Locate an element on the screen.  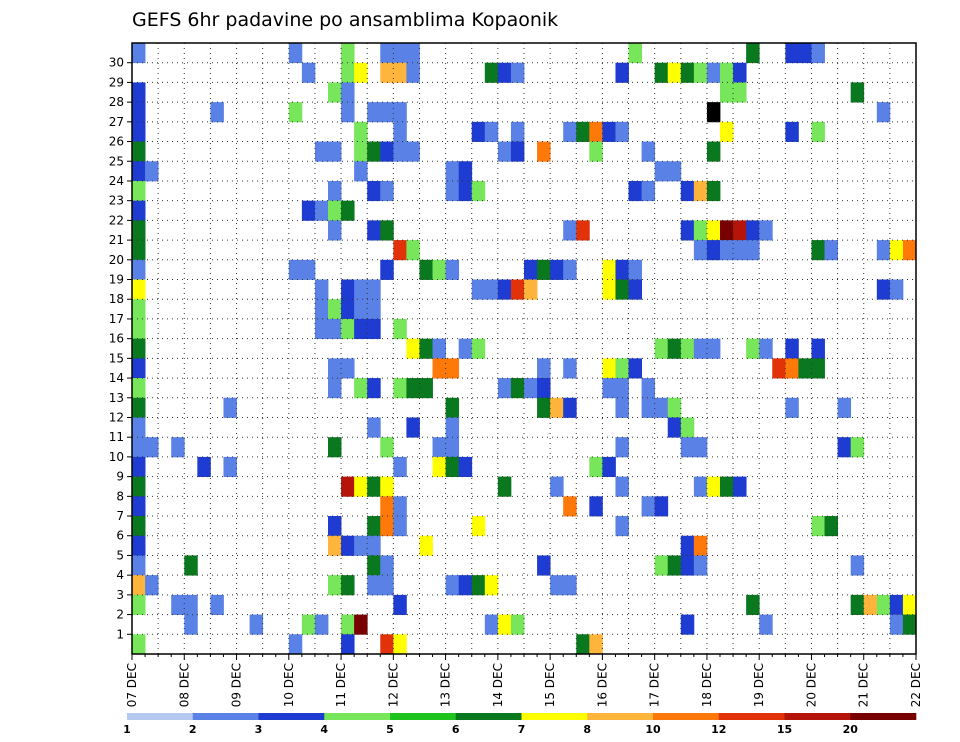
y-tick-label: 28 is located at coordinates (116, 102).